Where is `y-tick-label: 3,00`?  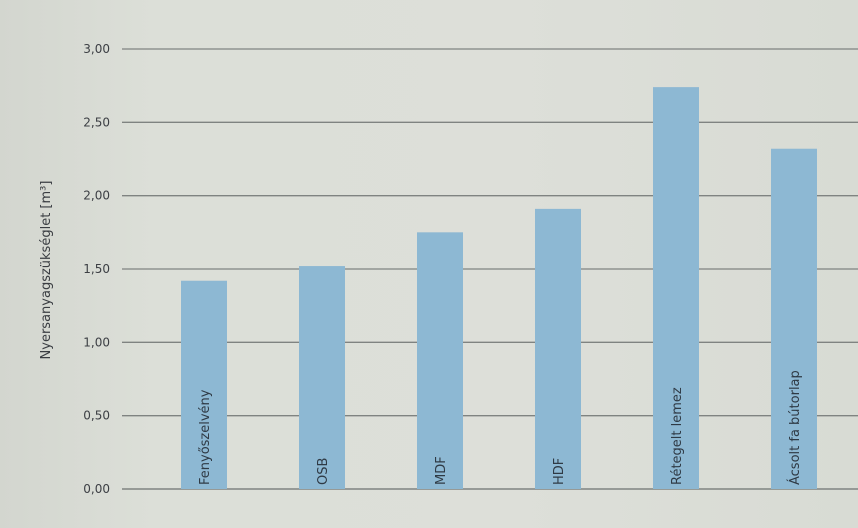
y-tick-label: 3,00 is located at coordinates (96, 49).